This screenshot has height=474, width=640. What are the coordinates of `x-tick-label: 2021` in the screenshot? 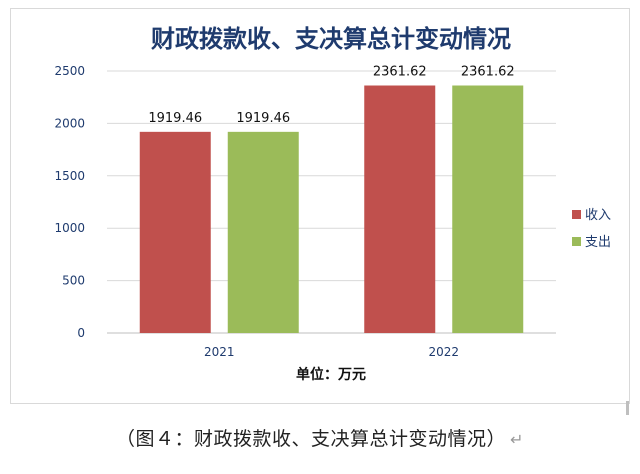 It's located at (219, 352).